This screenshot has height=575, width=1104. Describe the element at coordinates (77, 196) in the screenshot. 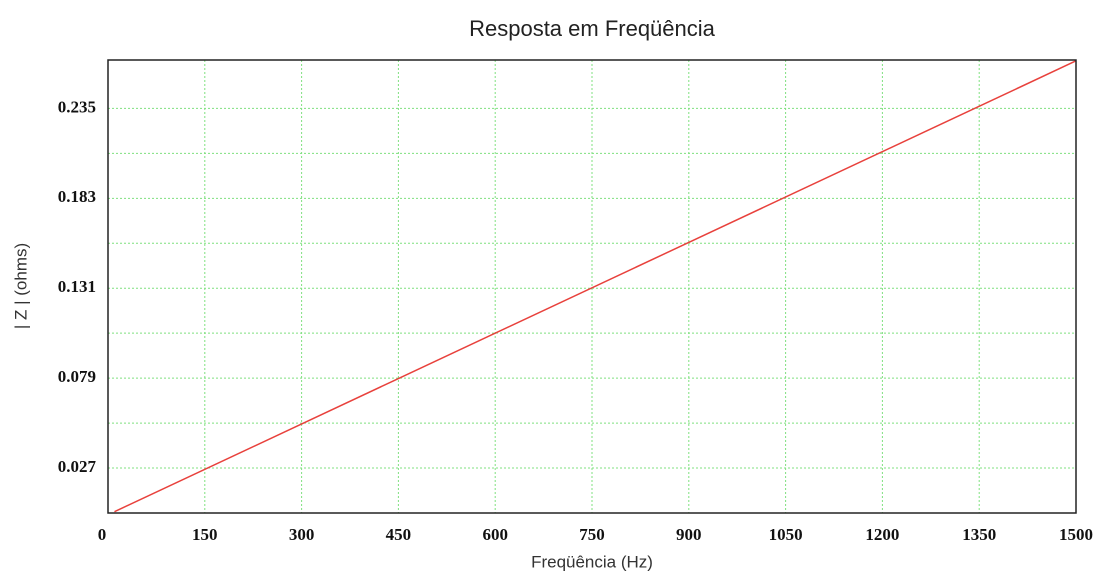

I see `y-tick-label: 0.183` at that location.